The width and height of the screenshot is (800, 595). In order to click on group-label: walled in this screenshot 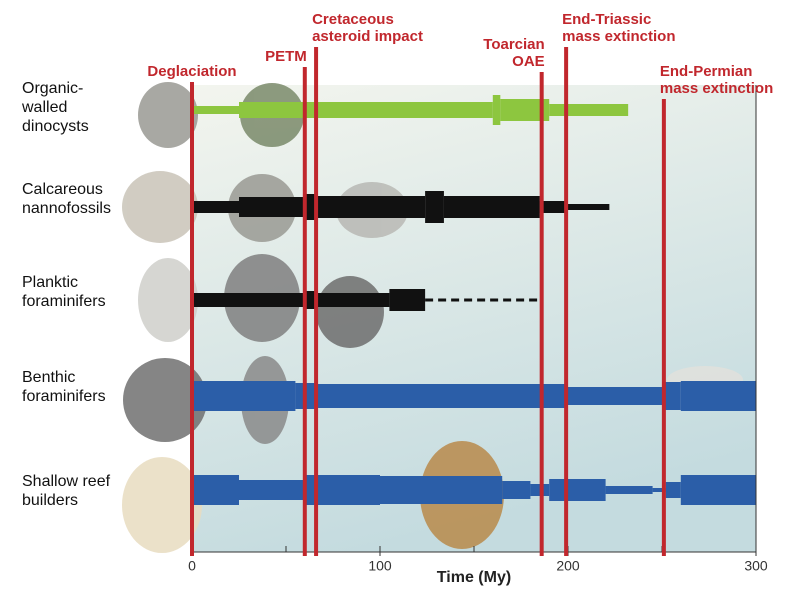, I will do `click(44, 107)`.